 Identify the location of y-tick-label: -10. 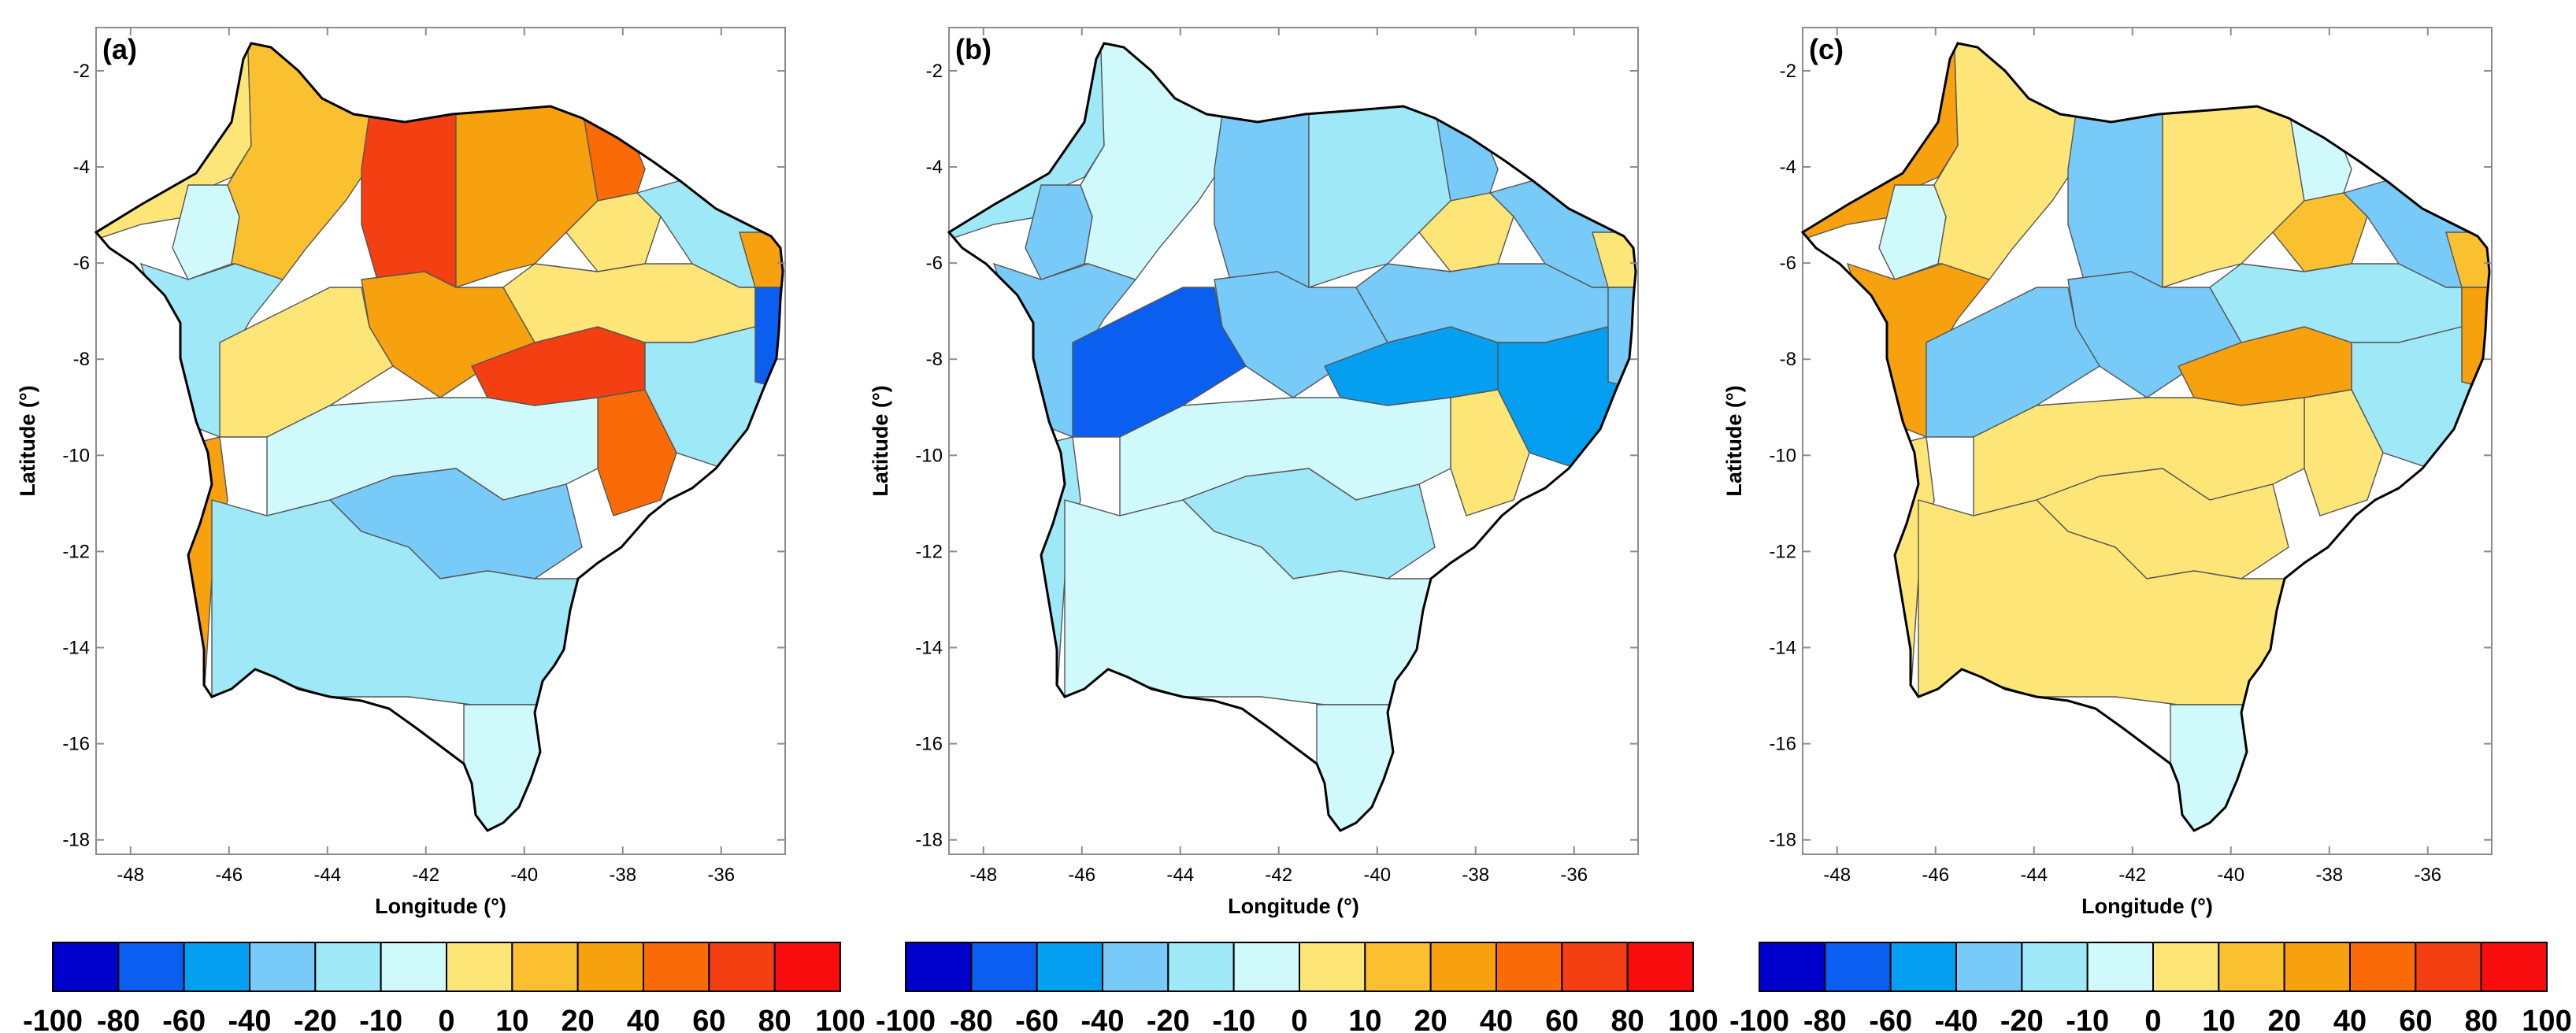
(929, 456).